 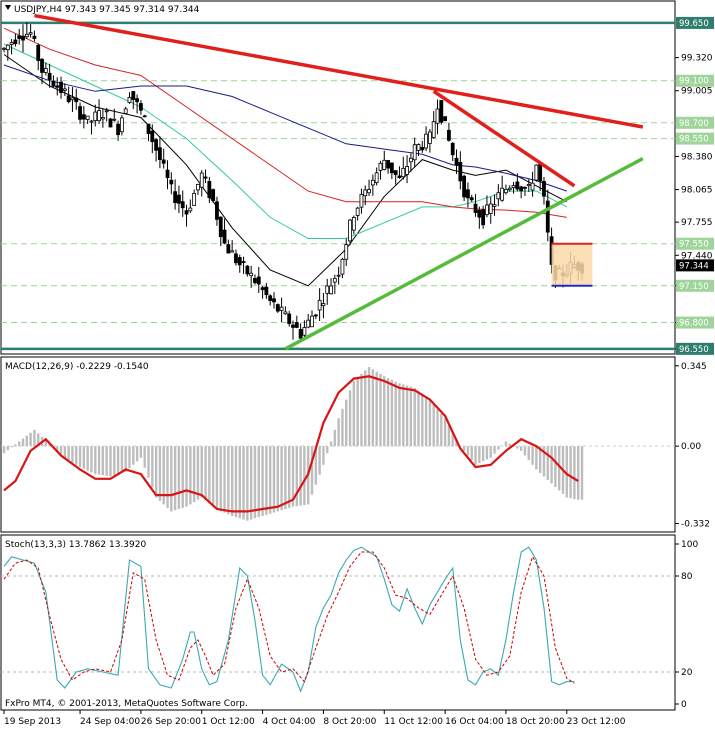 I want to click on trendline-resistance-long, so click(x=339, y=71).